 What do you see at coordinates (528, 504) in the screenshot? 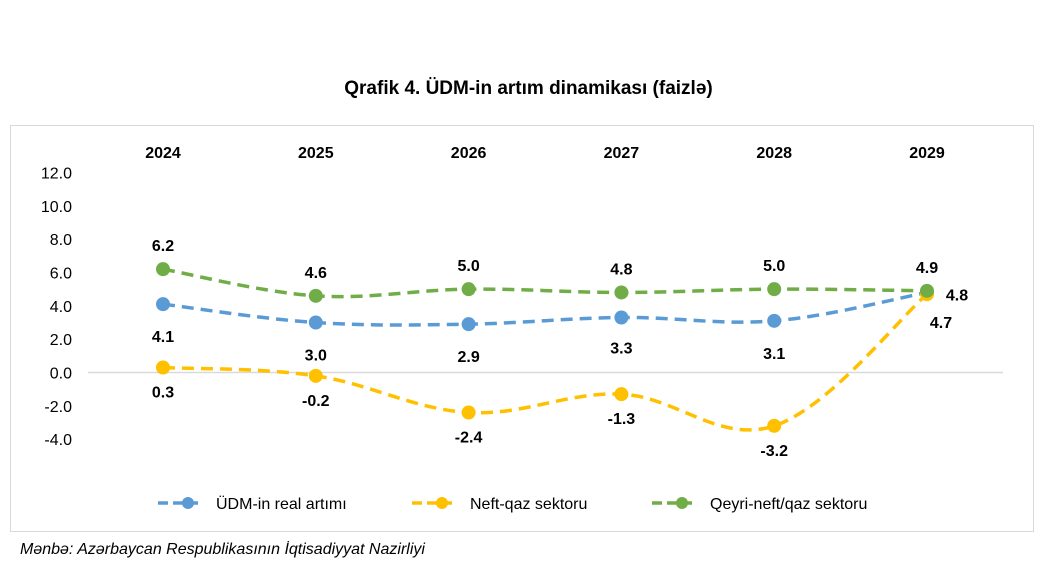
I see `legend-label: Neft-qaz sektoru` at bounding box center [528, 504].